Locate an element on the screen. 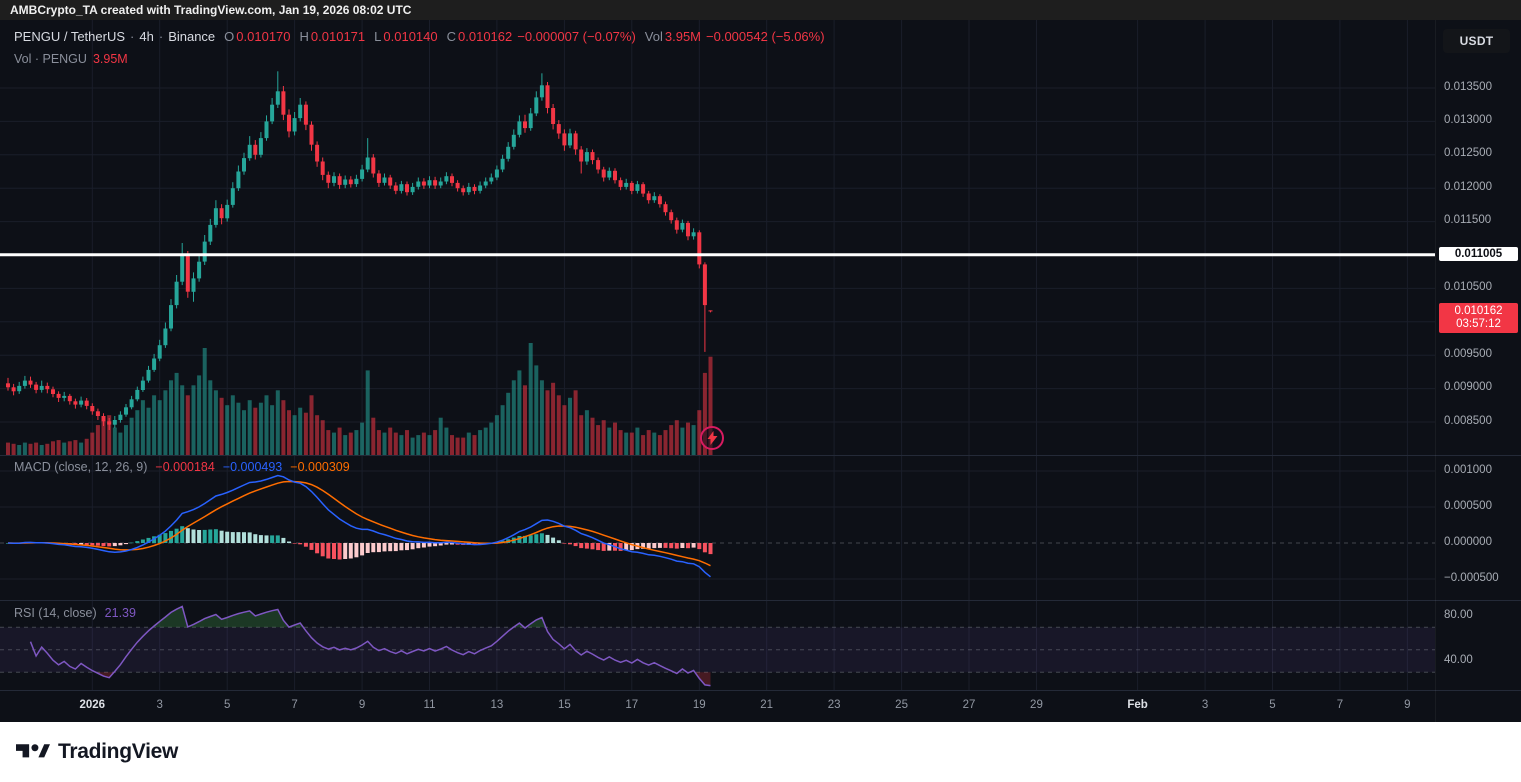  tradingview-logo-link: TradingView is located at coordinates (97, 752).